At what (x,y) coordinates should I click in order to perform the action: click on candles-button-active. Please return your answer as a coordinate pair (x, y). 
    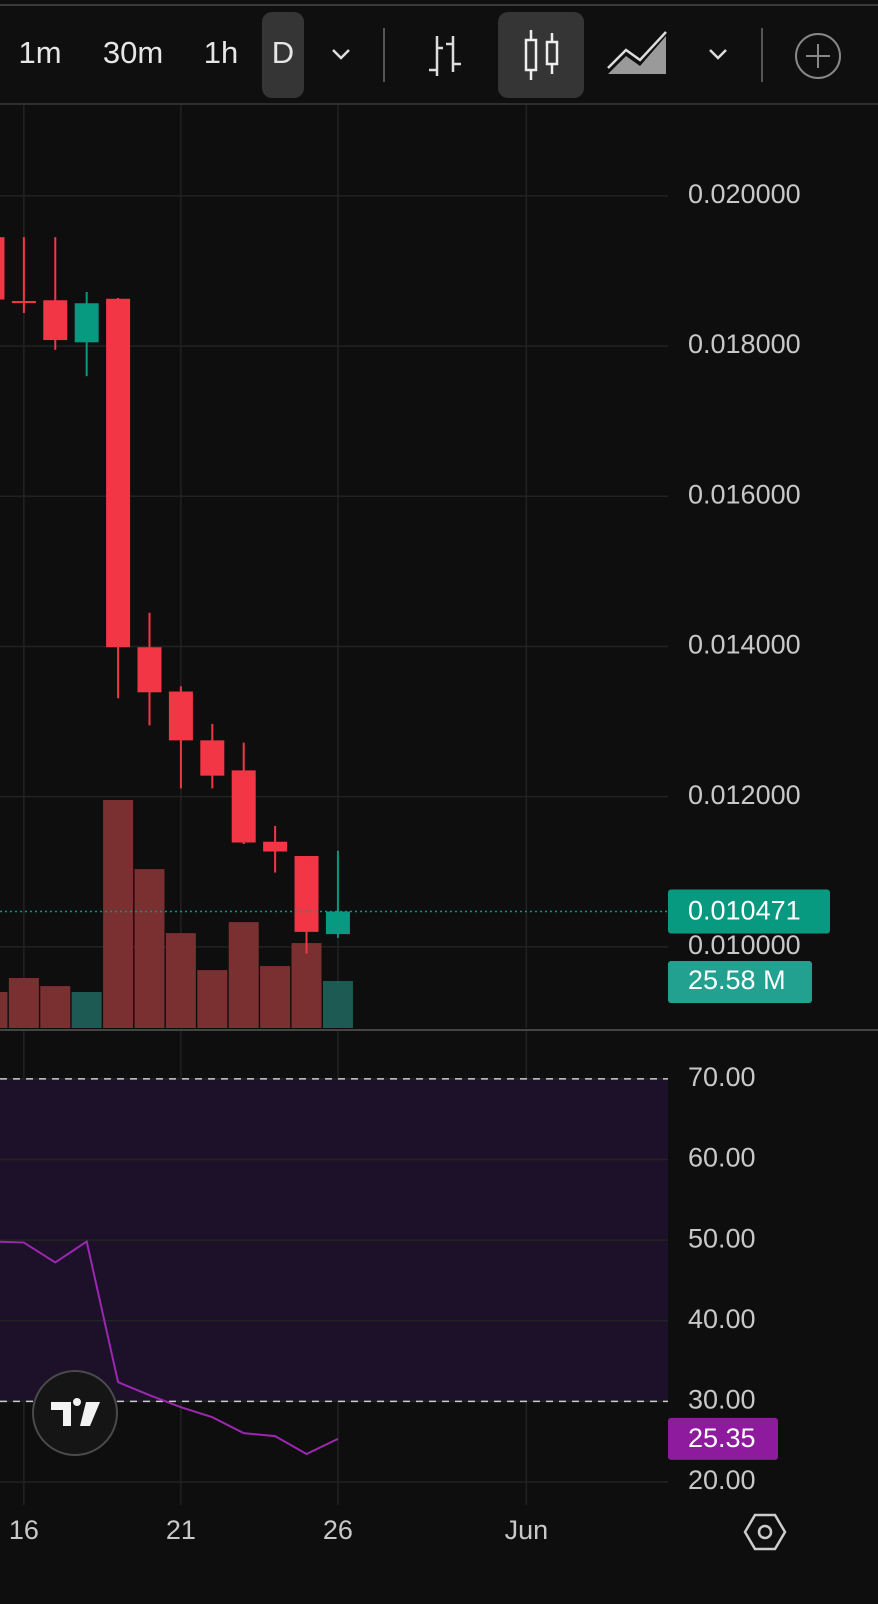
    Looking at the image, I should click on (541, 55).